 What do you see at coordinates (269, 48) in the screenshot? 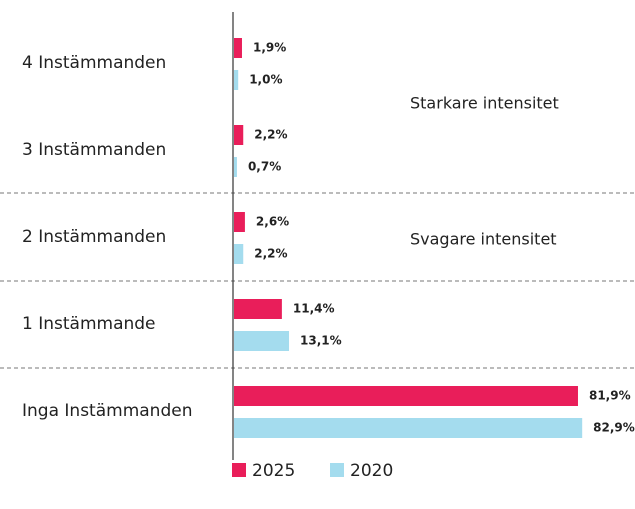
I see `value-label: 1,9%` at bounding box center [269, 48].